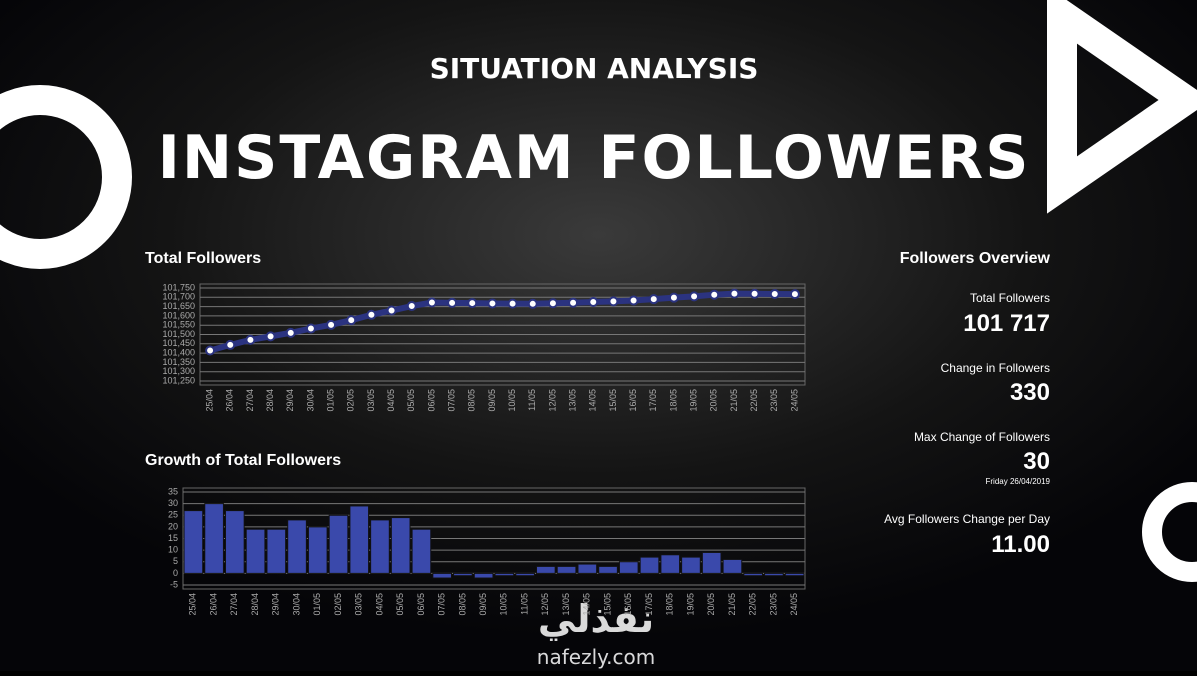 The image size is (1197, 676). I want to click on subtitle: SITUATION ANALYSIS, so click(594, 68).